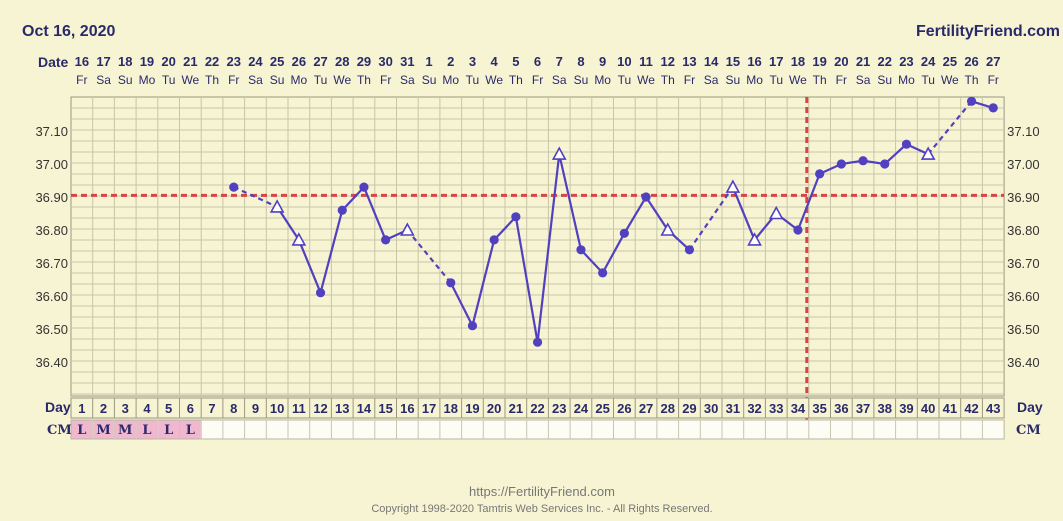 This screenshot has height=521, width=1063. I want to click on date-number: 17, so click(103, 61).